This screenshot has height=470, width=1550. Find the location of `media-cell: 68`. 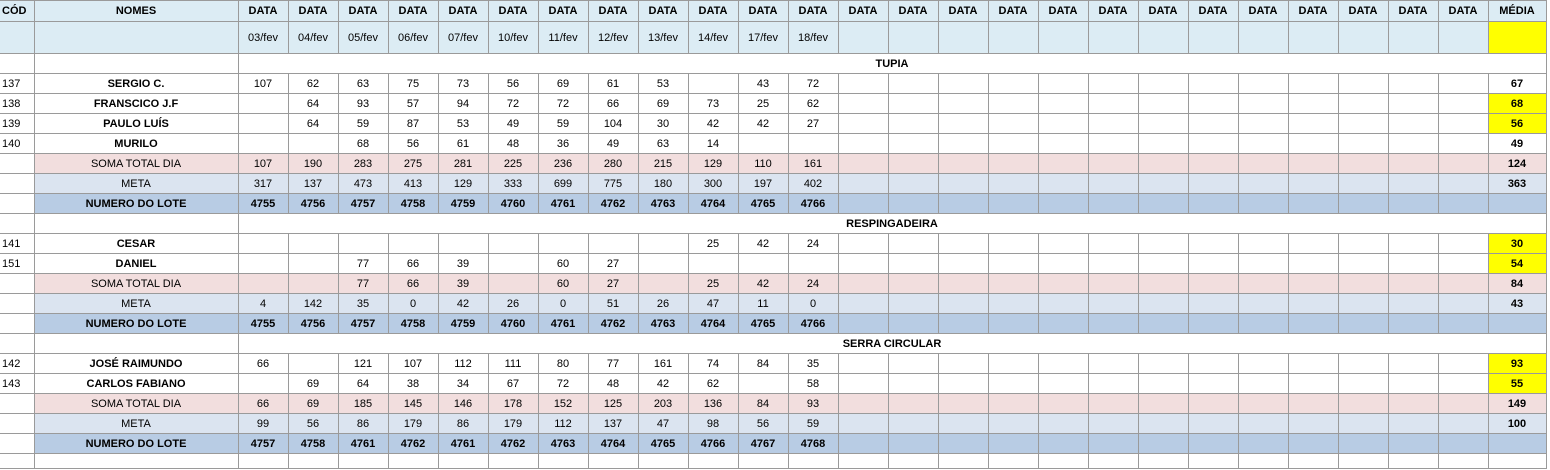

media-cell: 68 is located at coordinates (1517, 103).